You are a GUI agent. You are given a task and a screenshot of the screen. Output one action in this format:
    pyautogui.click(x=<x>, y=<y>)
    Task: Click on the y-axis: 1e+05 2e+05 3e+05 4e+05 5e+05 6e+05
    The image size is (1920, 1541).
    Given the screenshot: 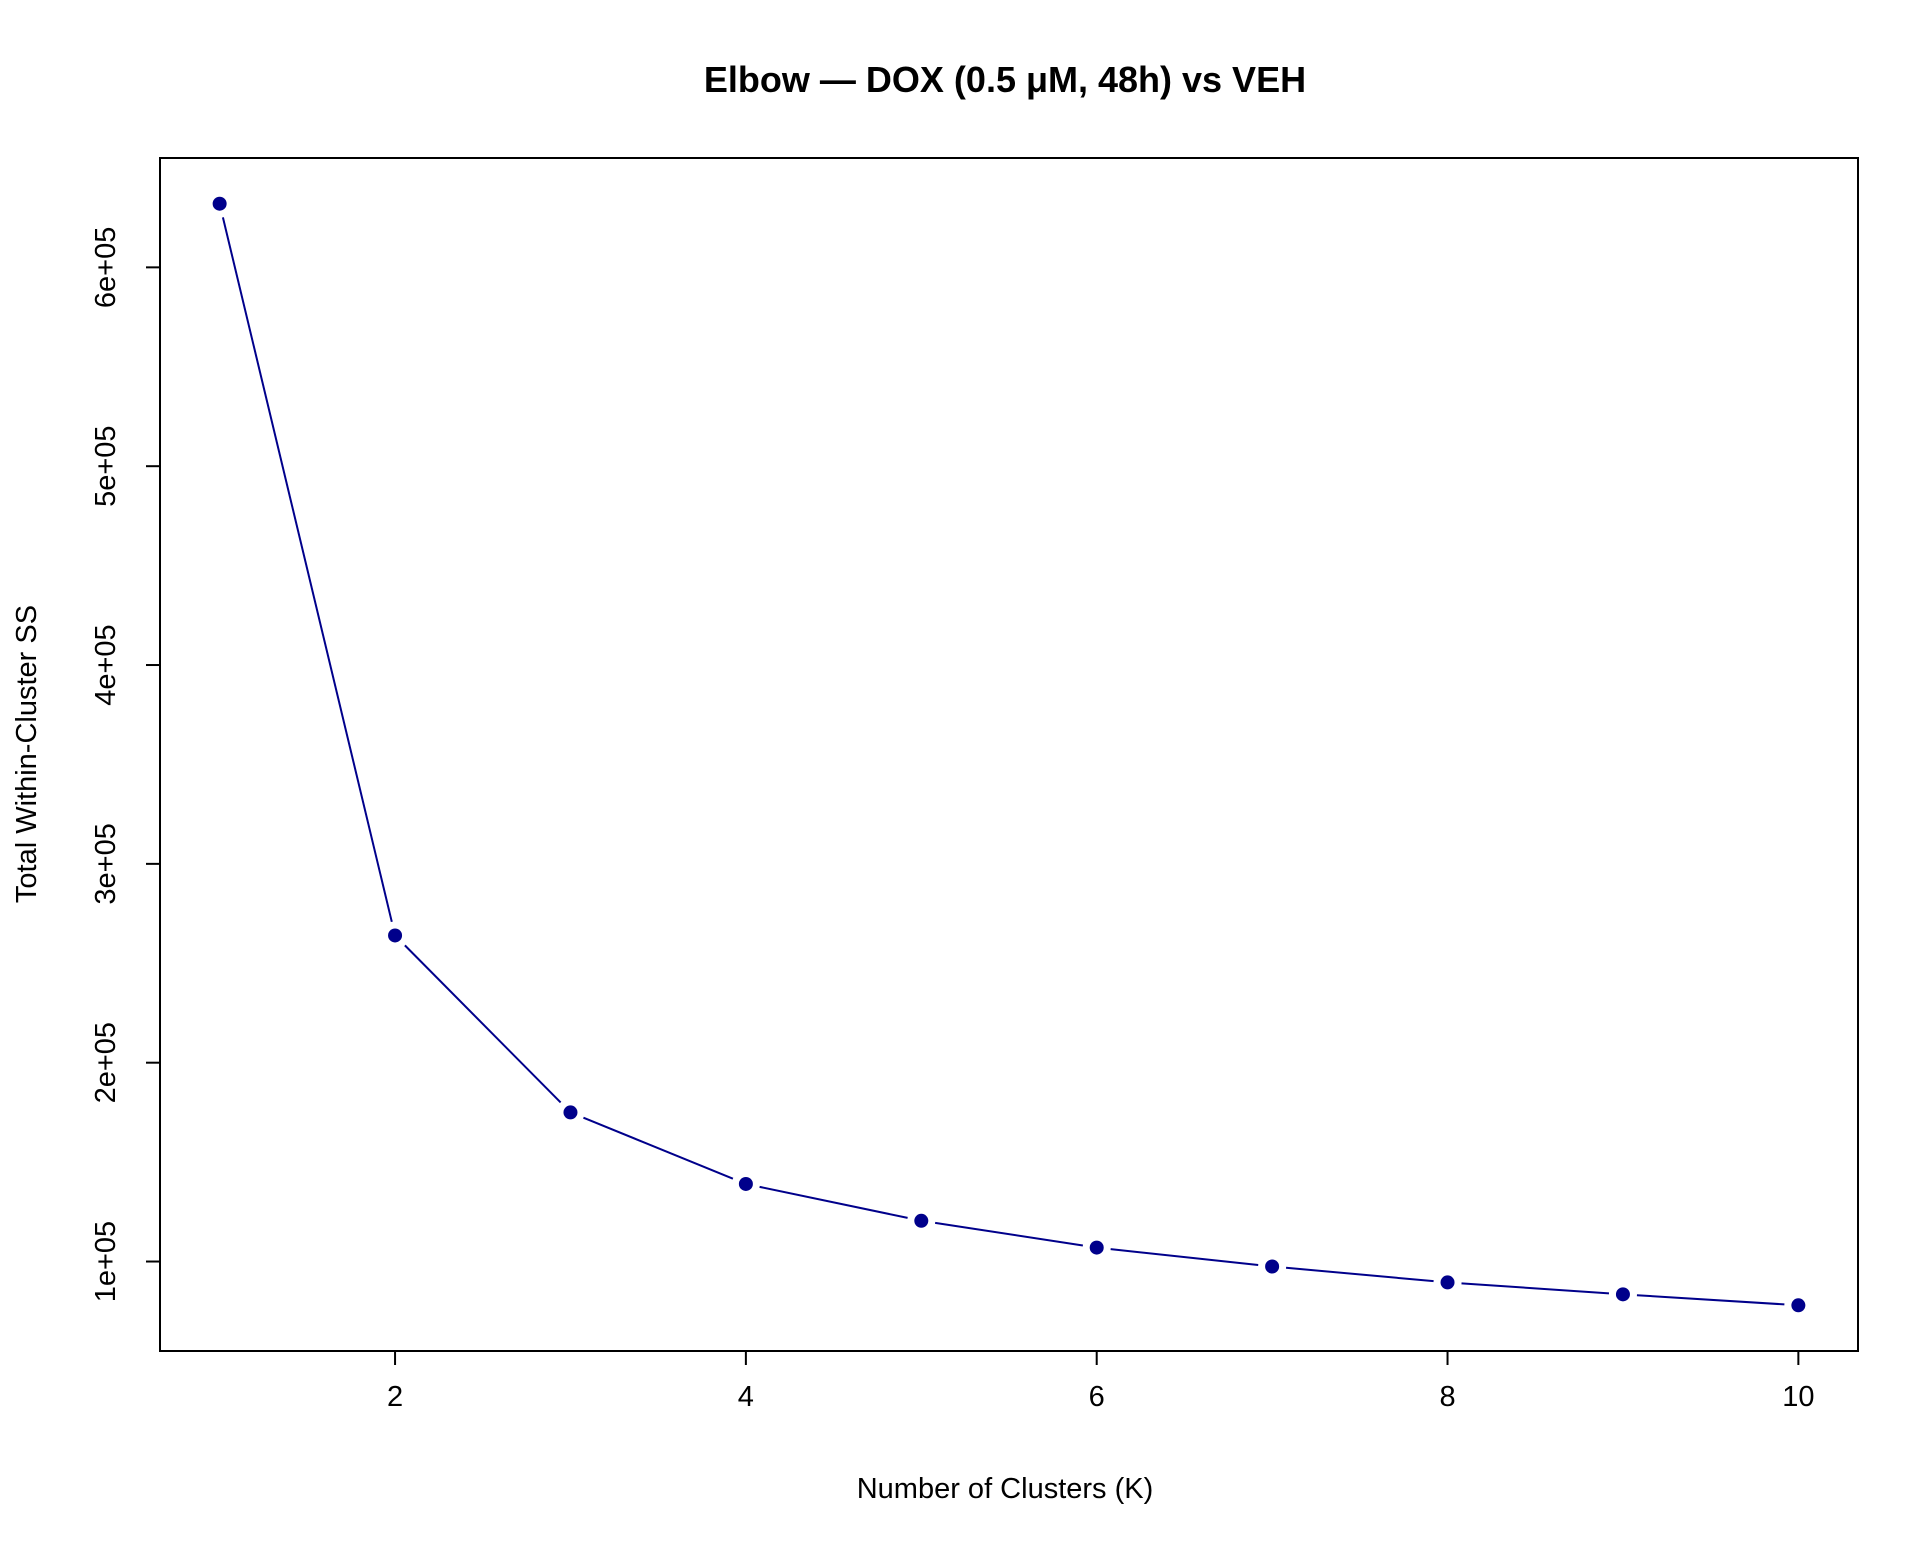 What is the action you would take?
    pyautogui.click(x=125, y=764)
    